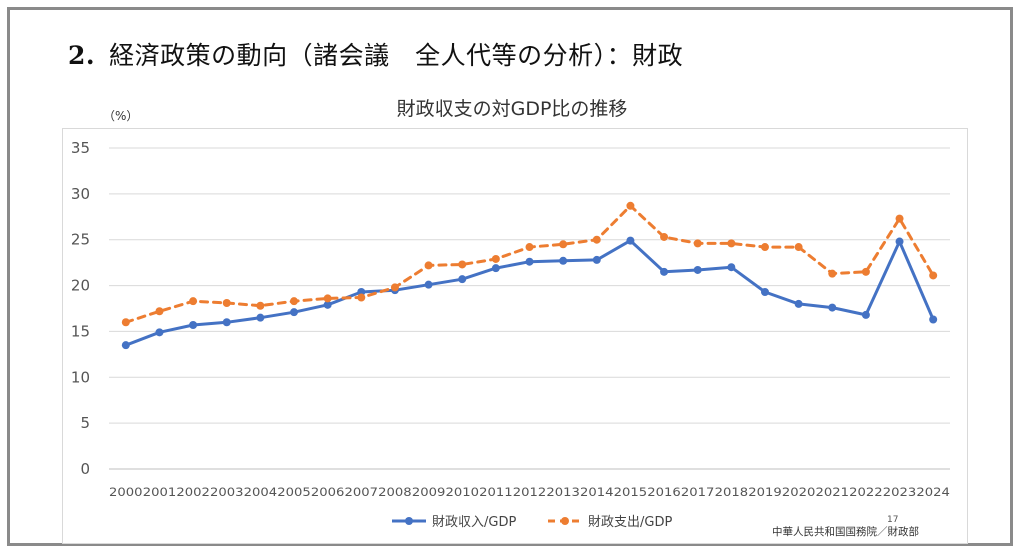  Describe the element at coordinates (80, 286) in the screenshot. I see `y-tick-label: 20` at that location.